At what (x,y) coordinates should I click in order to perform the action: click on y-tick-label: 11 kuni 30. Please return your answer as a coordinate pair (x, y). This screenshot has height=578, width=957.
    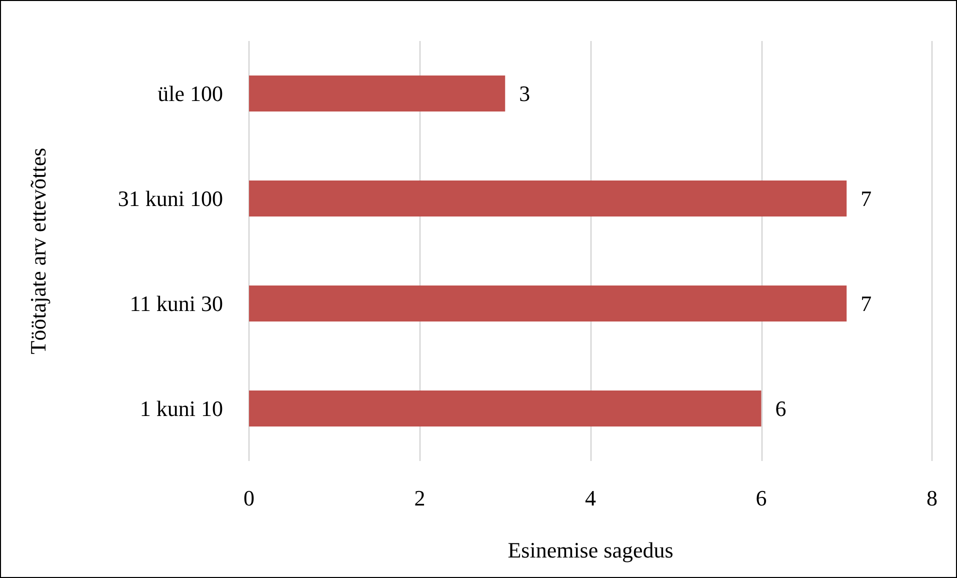
    Looking at the image, I should click on (176, 303).